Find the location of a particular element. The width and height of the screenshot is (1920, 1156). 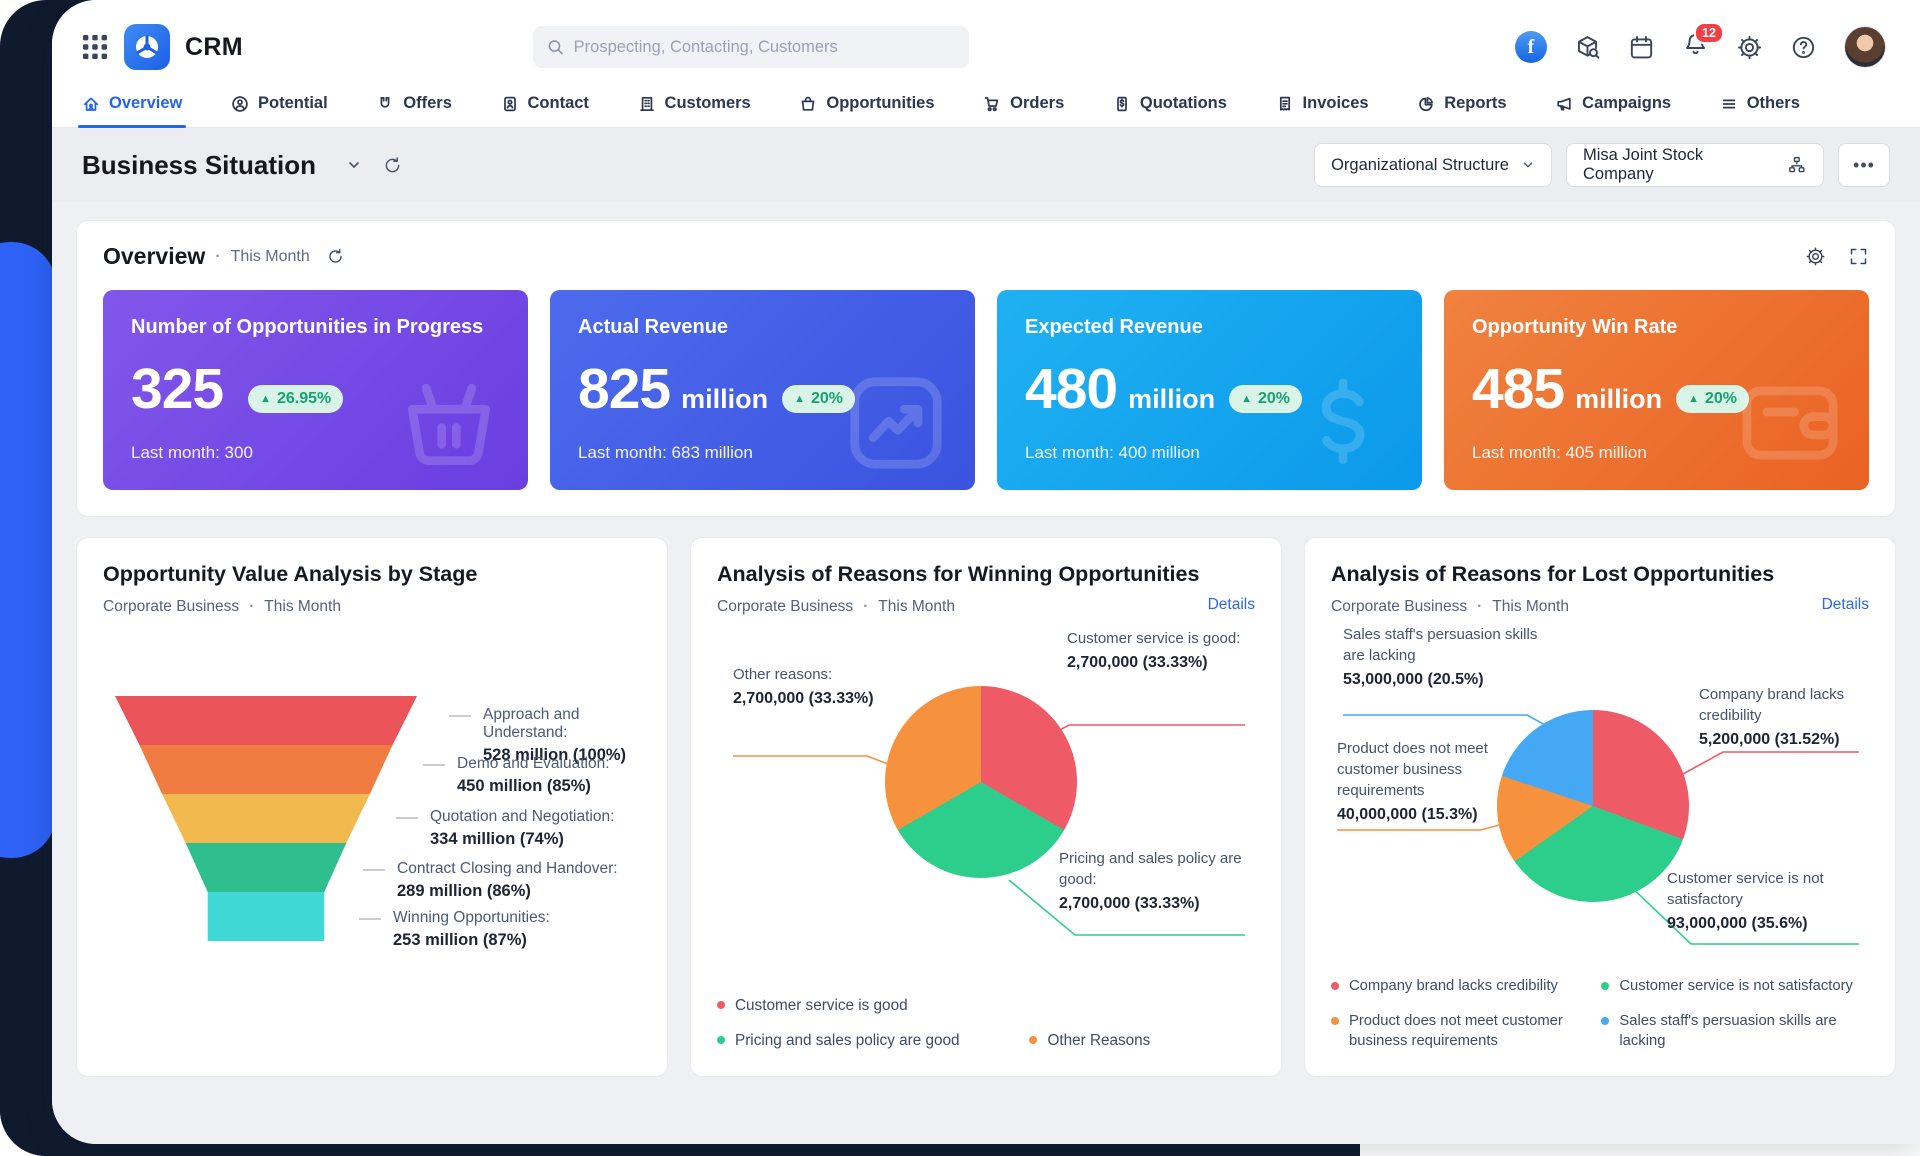

tab-invoices: Invoices is located at coordinates (1322, 103).